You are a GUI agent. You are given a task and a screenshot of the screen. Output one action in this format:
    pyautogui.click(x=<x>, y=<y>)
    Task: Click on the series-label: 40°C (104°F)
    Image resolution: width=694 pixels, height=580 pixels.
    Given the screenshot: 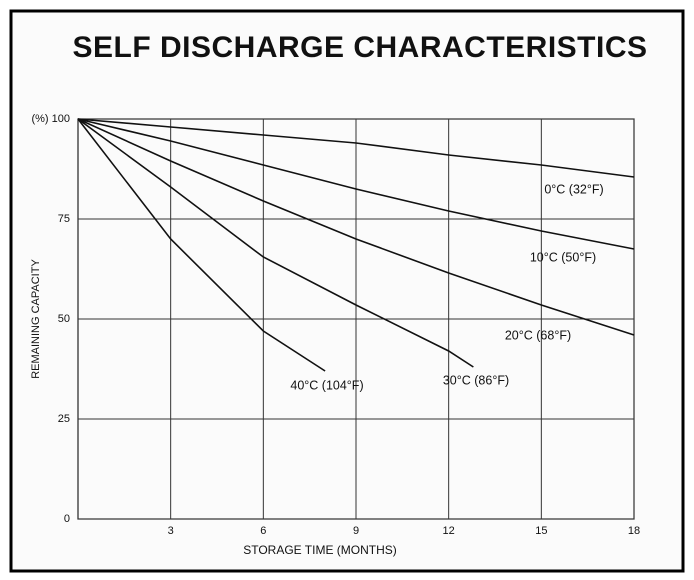 What is the action you would take?
    pyautogui.click(x=326, y=385)
    